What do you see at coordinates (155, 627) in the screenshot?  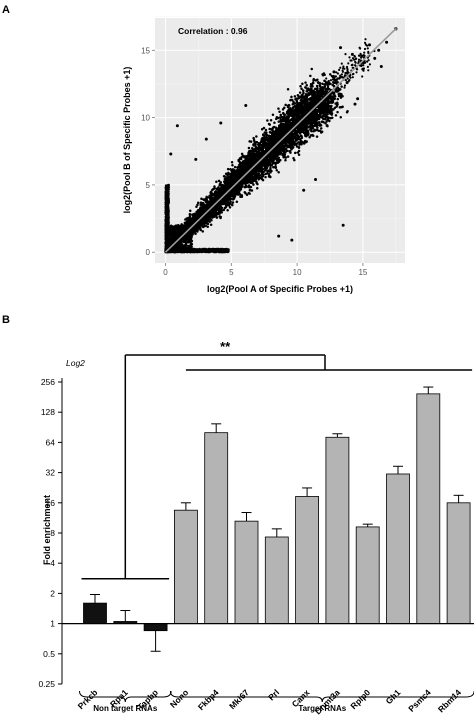 I see `bar-tapbp` at bounding box center [155, 627].